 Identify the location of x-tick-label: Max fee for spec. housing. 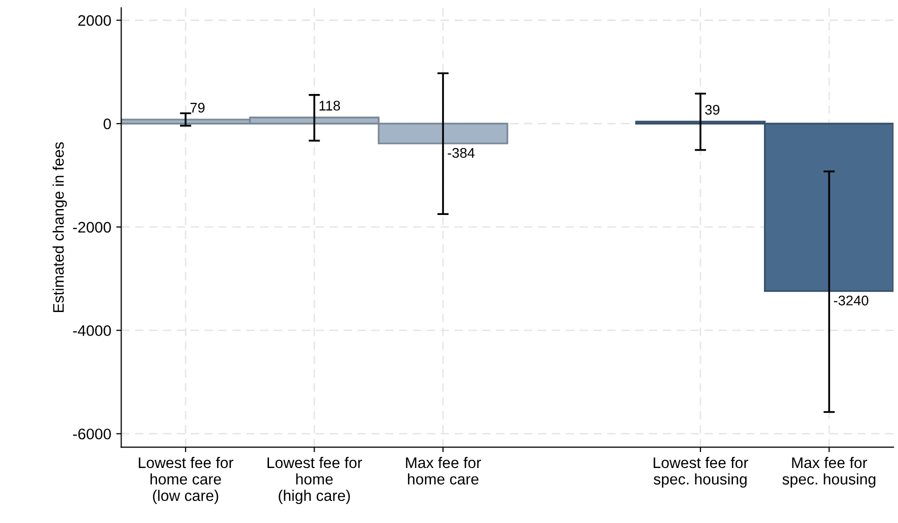
(829, 472).